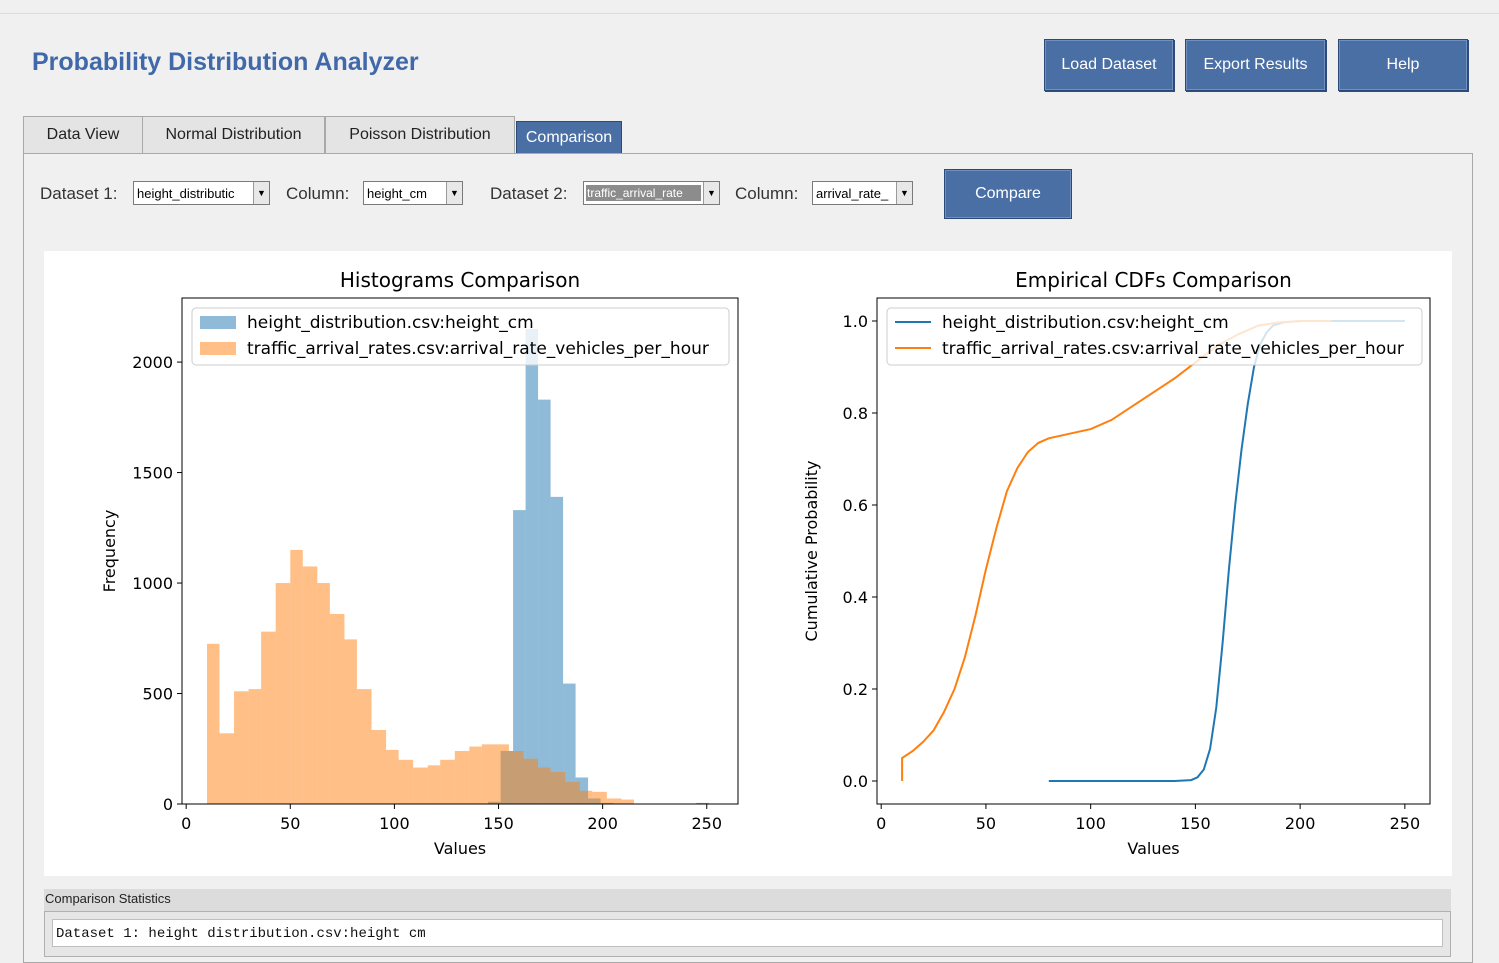 This screenshot has width=1499, height=963. I want to click on tab-comparison: Comparison, so click(569, 137).